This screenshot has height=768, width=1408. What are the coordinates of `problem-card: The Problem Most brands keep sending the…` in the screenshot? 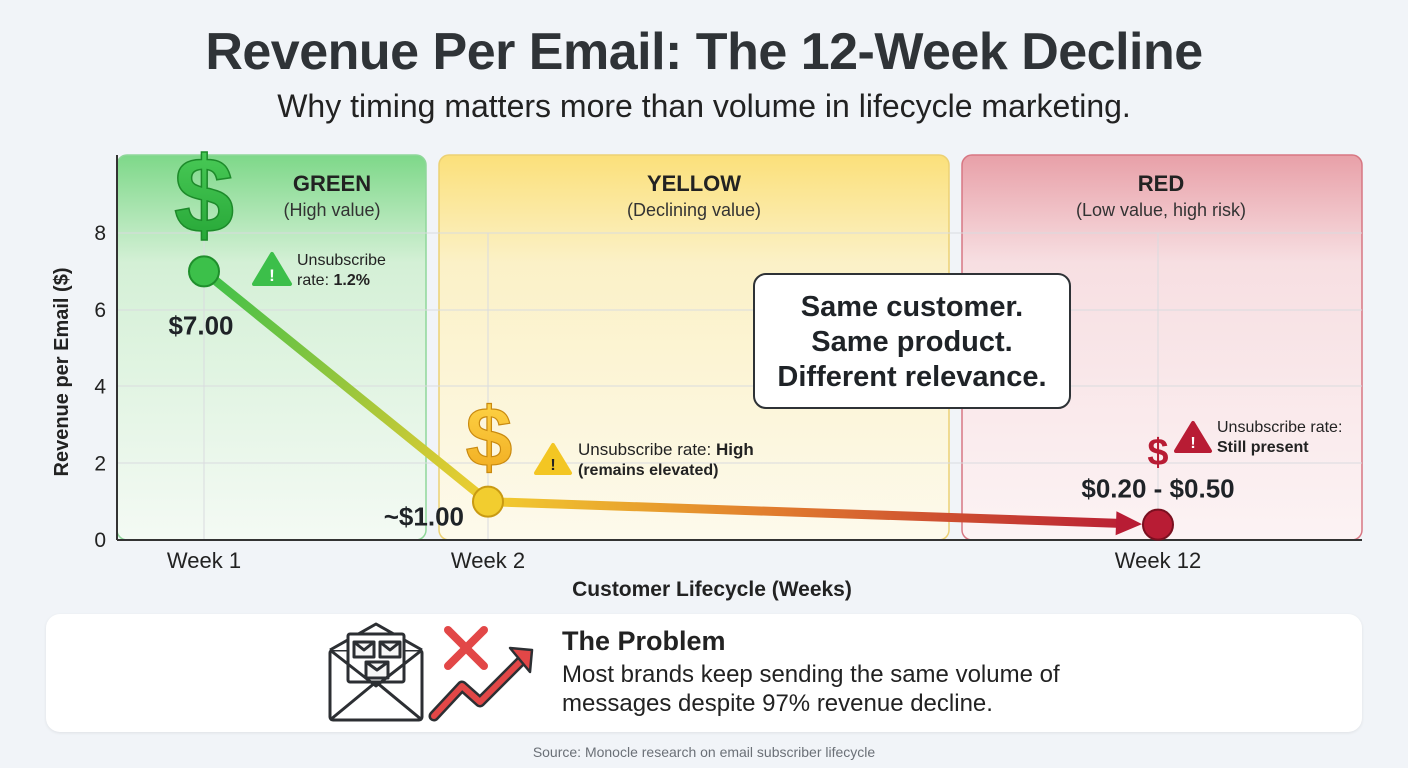 It's located at (704, 673).